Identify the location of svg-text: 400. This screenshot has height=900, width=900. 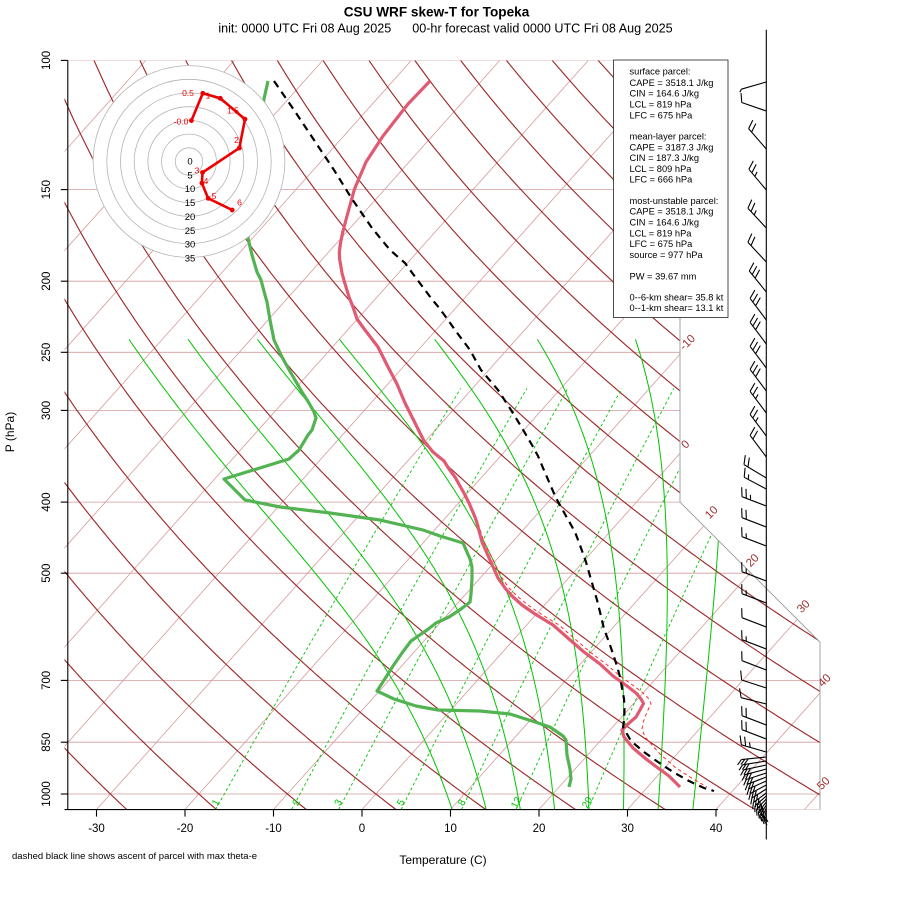
(47, 502).